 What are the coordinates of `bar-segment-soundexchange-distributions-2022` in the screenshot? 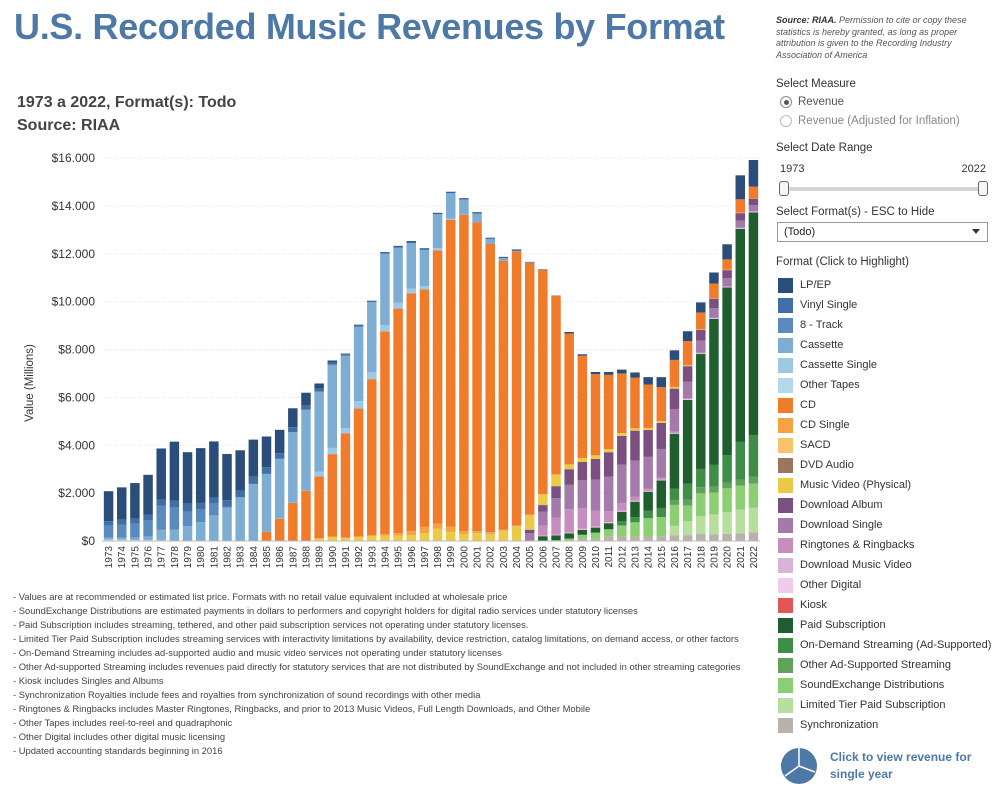 It's located at (753, 495).